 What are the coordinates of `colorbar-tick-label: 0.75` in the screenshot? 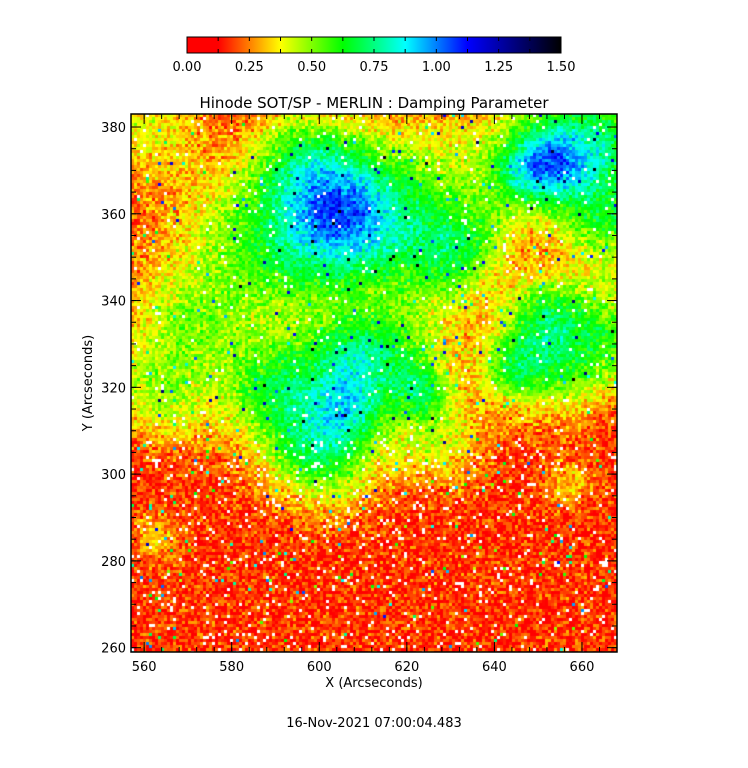 It's located at (374, 67).